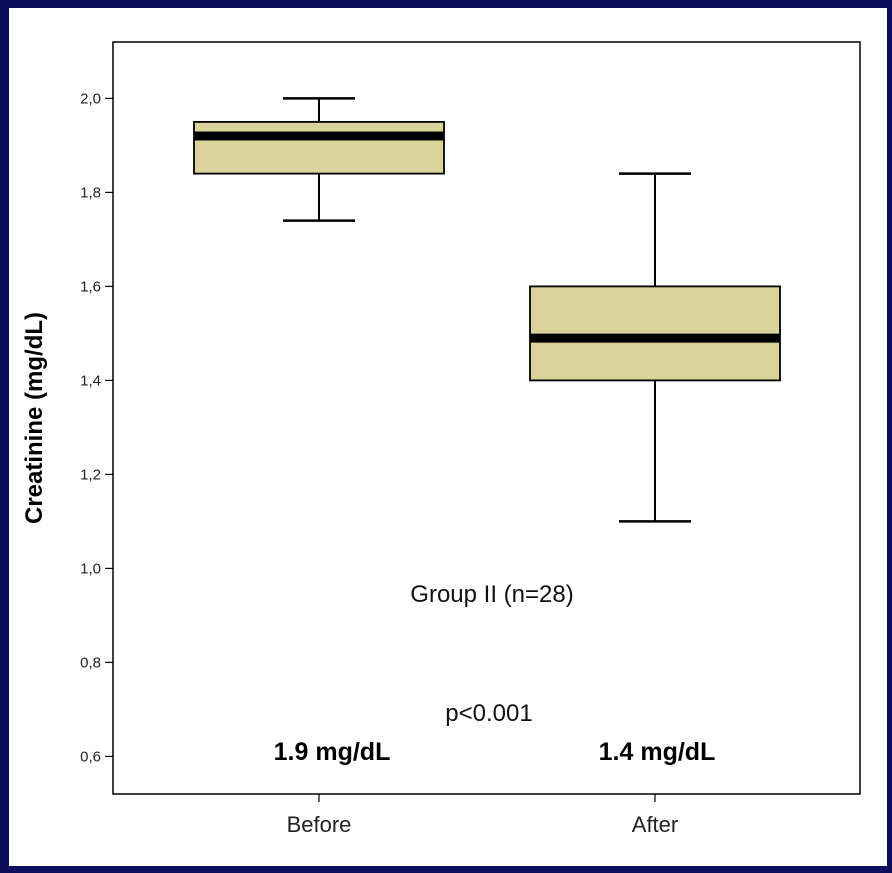 The height and width of the screenshot is (873, 892). What do you see at coordinates (482, 815) in the screenshot?
I see `x-axis: Before After` at bounding box center [482, 815].